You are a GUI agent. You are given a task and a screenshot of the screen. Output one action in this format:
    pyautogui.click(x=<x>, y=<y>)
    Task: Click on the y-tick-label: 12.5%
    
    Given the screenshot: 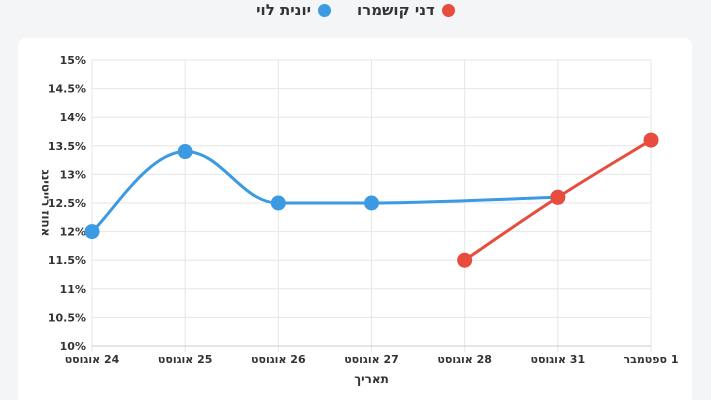 What is the action you would take?
    pyautogui.click(x=67, y=203)
    